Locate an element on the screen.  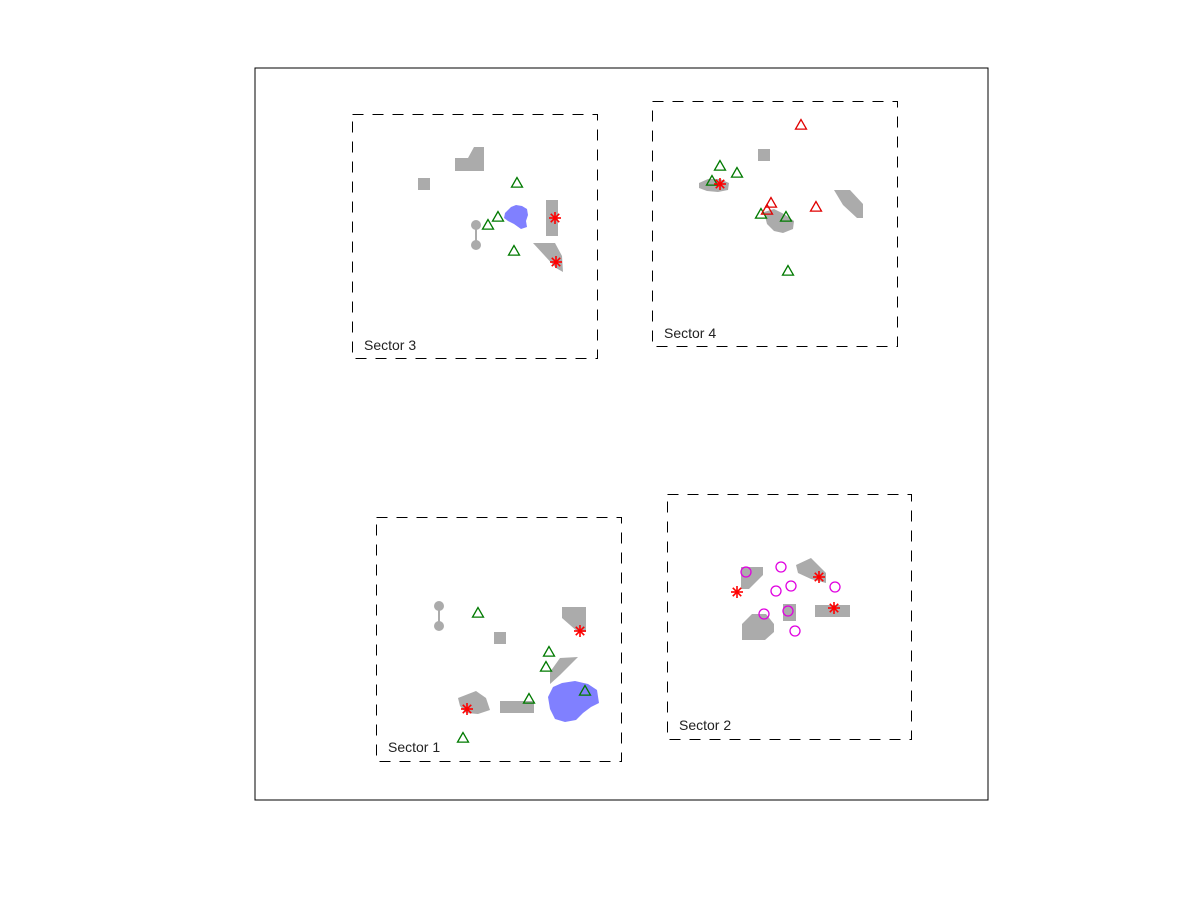
sector-label: Sector 1 is located at coordinates (414, 747).